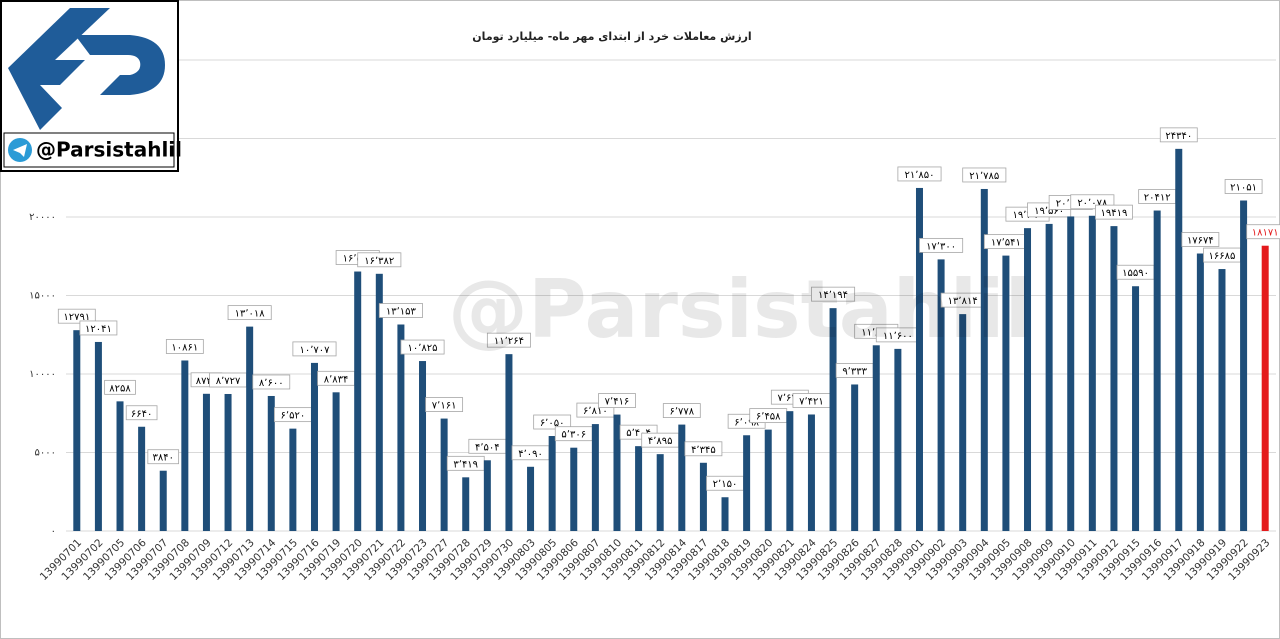 The height and width of the screenshot is (639, 1280). I want to click on value-label: ۲٬۱۵۰, so click(725, 484).